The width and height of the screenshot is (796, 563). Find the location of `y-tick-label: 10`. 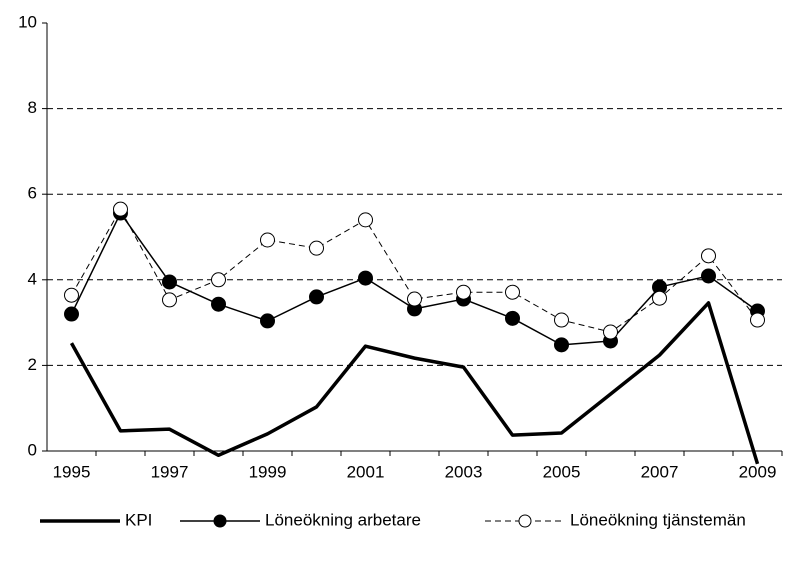

y-tick-label: 10 is located at coordinates (27, 21).